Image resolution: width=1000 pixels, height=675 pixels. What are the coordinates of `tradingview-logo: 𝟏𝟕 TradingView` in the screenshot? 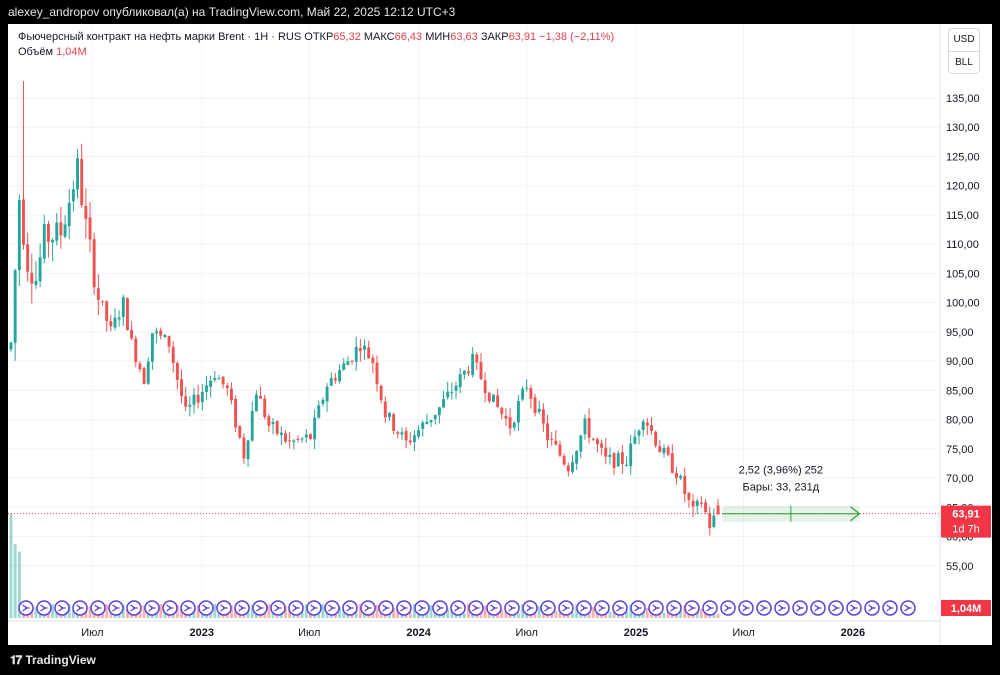 It's located at (53, 660).